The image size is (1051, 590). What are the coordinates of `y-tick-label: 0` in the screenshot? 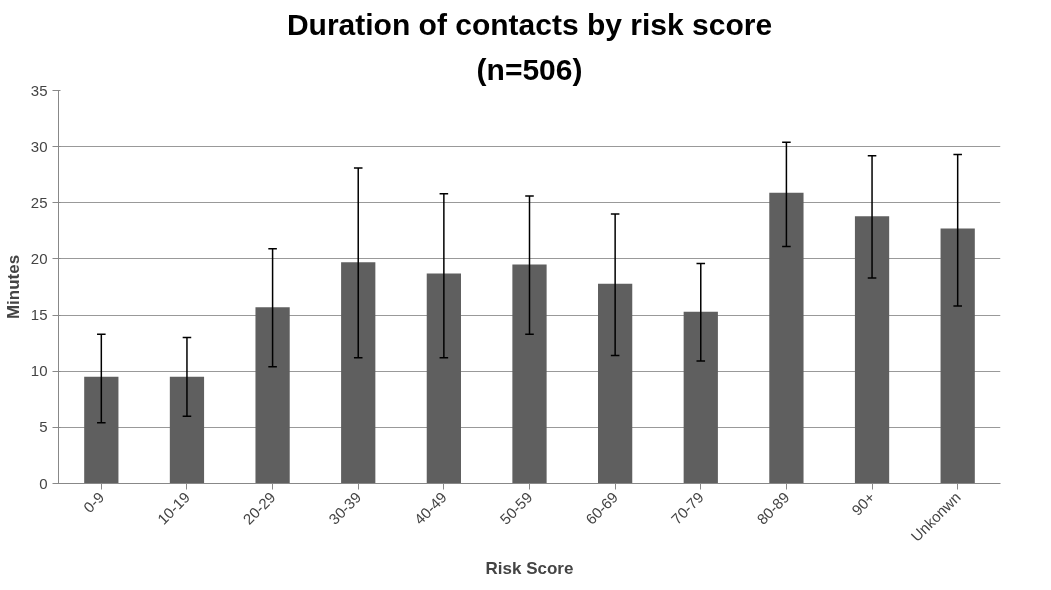 It's located at (43, 483).